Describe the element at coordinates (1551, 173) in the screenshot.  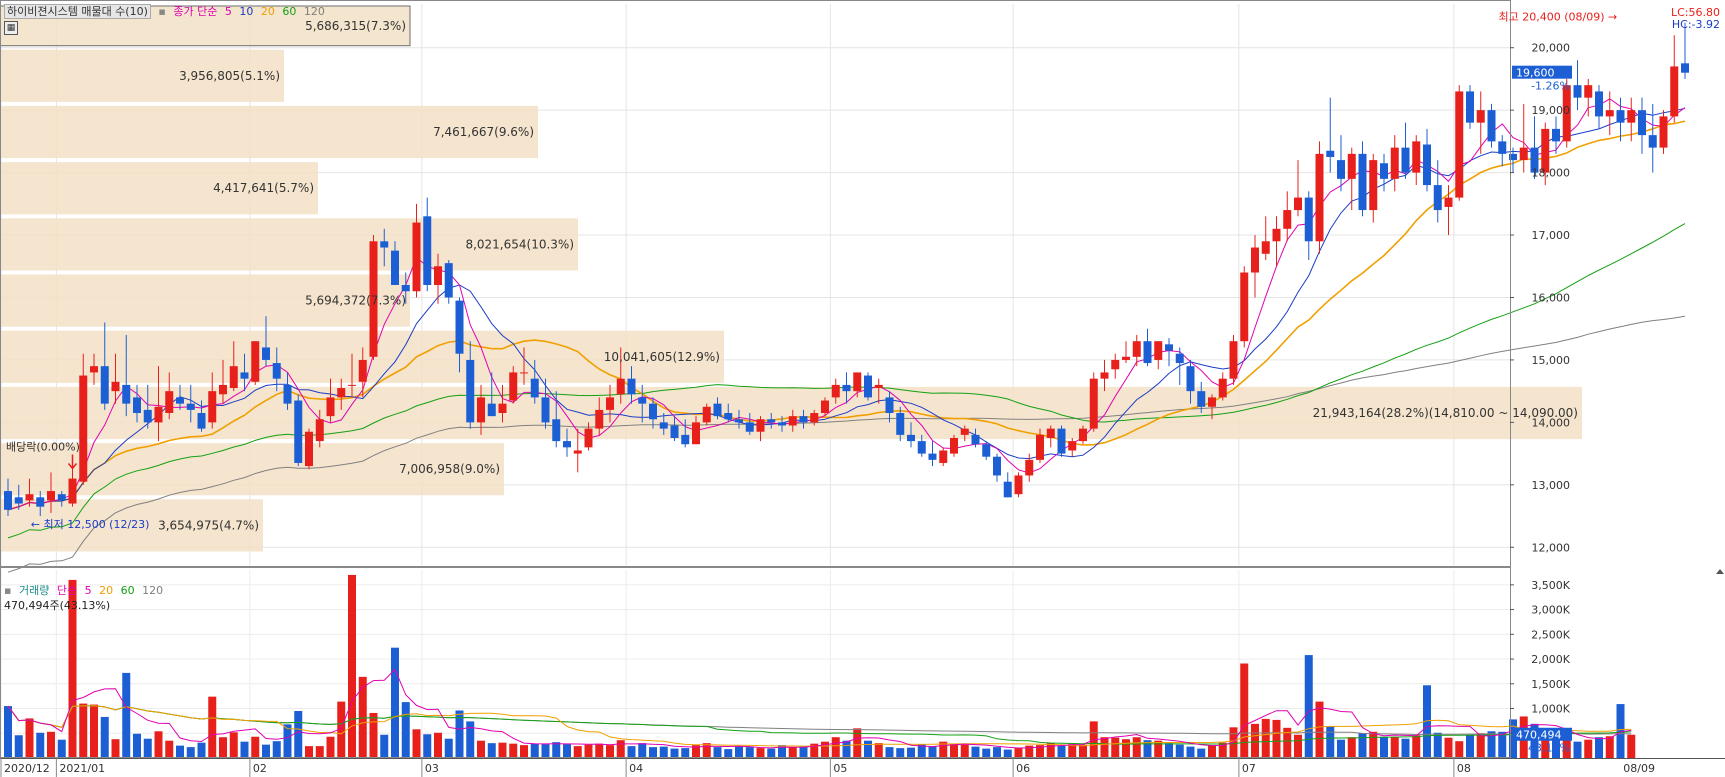
I see `price-tick-label: 18,000` at that location.